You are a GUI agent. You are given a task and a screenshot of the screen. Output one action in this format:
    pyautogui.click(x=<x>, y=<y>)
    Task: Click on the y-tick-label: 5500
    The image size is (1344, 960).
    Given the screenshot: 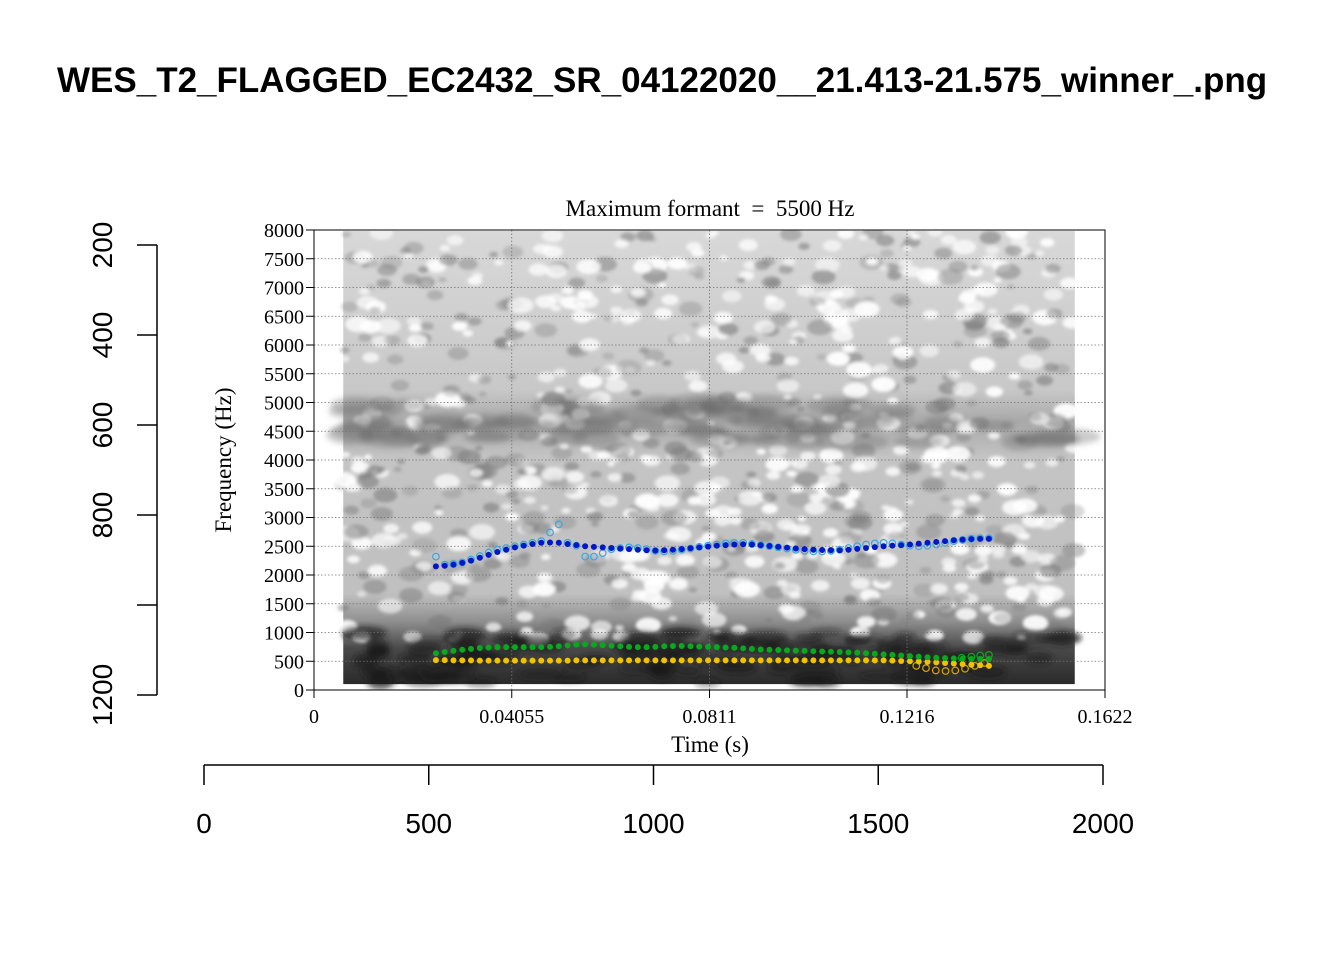 What is the action you would take?
    pyautogui.click(x=284, y=375)
    